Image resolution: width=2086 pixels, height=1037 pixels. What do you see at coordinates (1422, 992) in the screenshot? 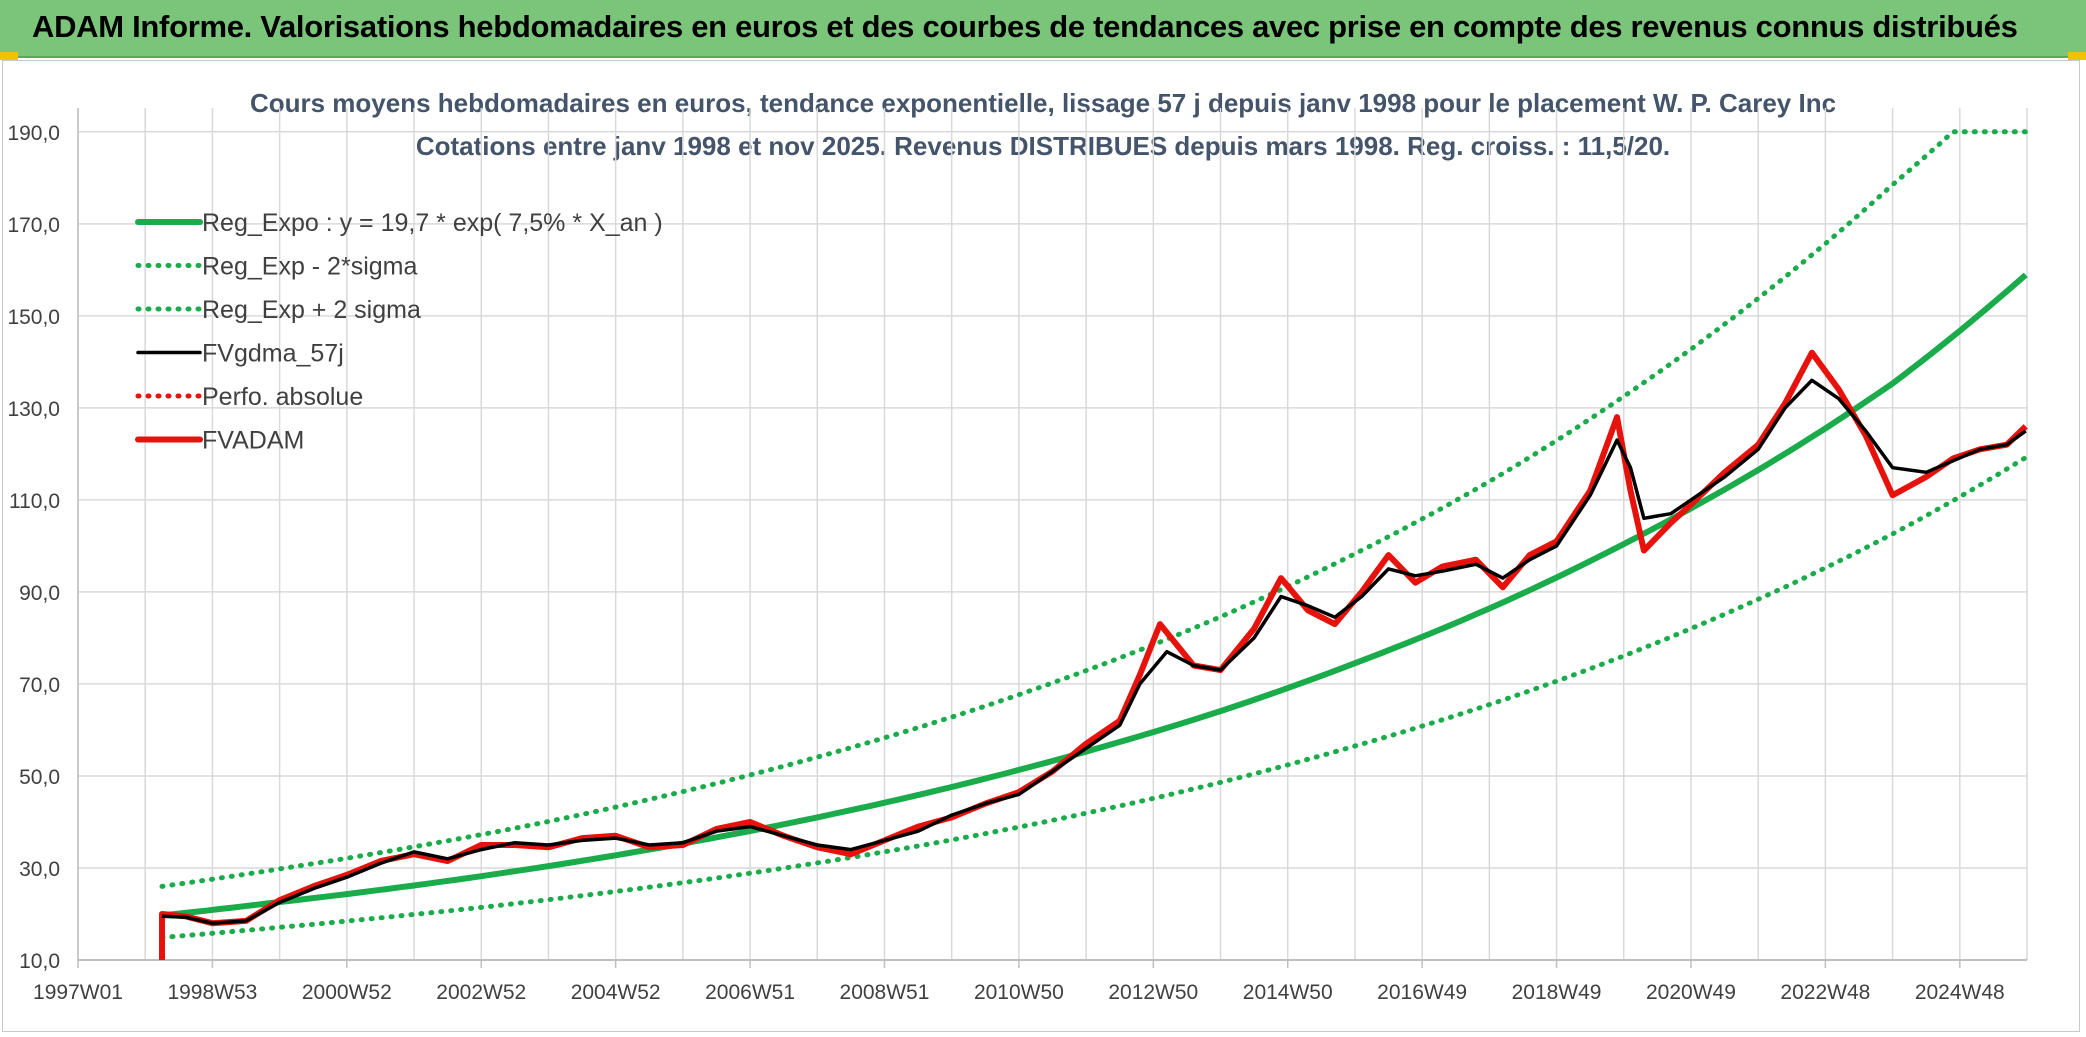
I see `x-tick-label: 2016W49` at bounding box center [1422, 992].